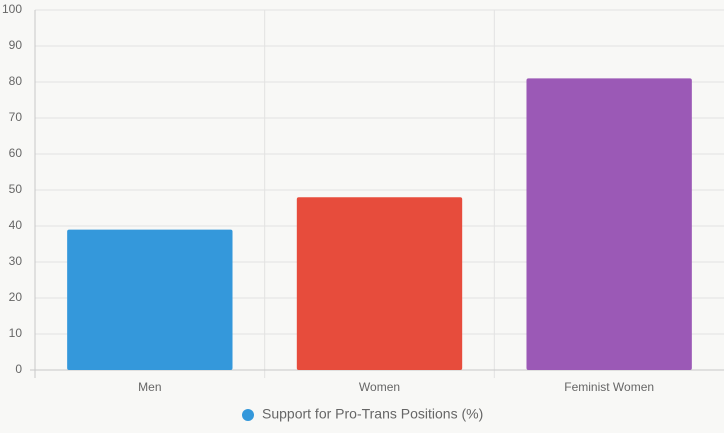 The height and width of the screenshot is (433, 724). What do you see at coordinates (149, 387) in the screenshot?
I see `x-tick-label: Men` at bounding box center [149, 387].